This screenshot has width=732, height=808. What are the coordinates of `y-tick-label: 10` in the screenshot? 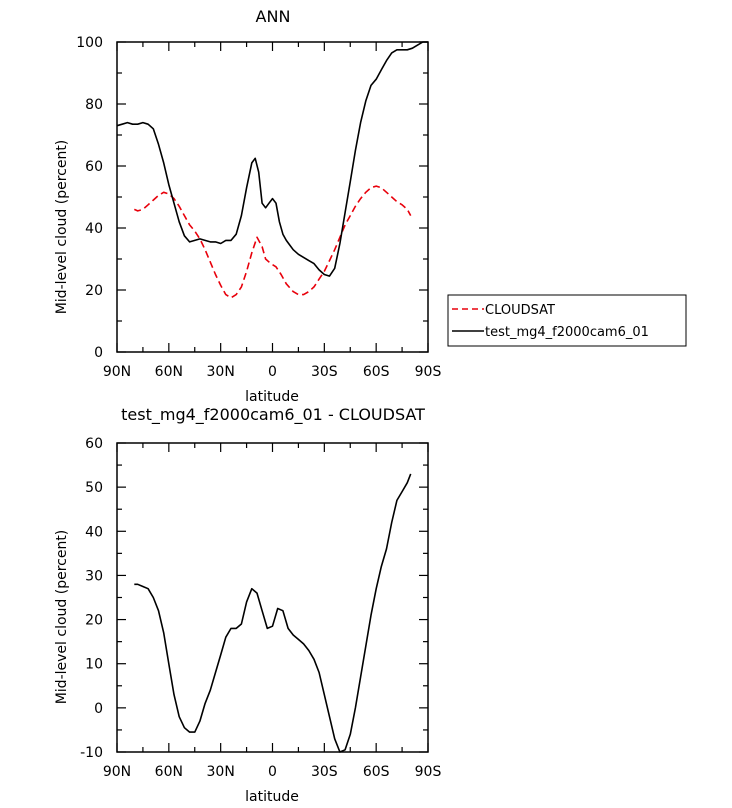 It's located at (94, 665).